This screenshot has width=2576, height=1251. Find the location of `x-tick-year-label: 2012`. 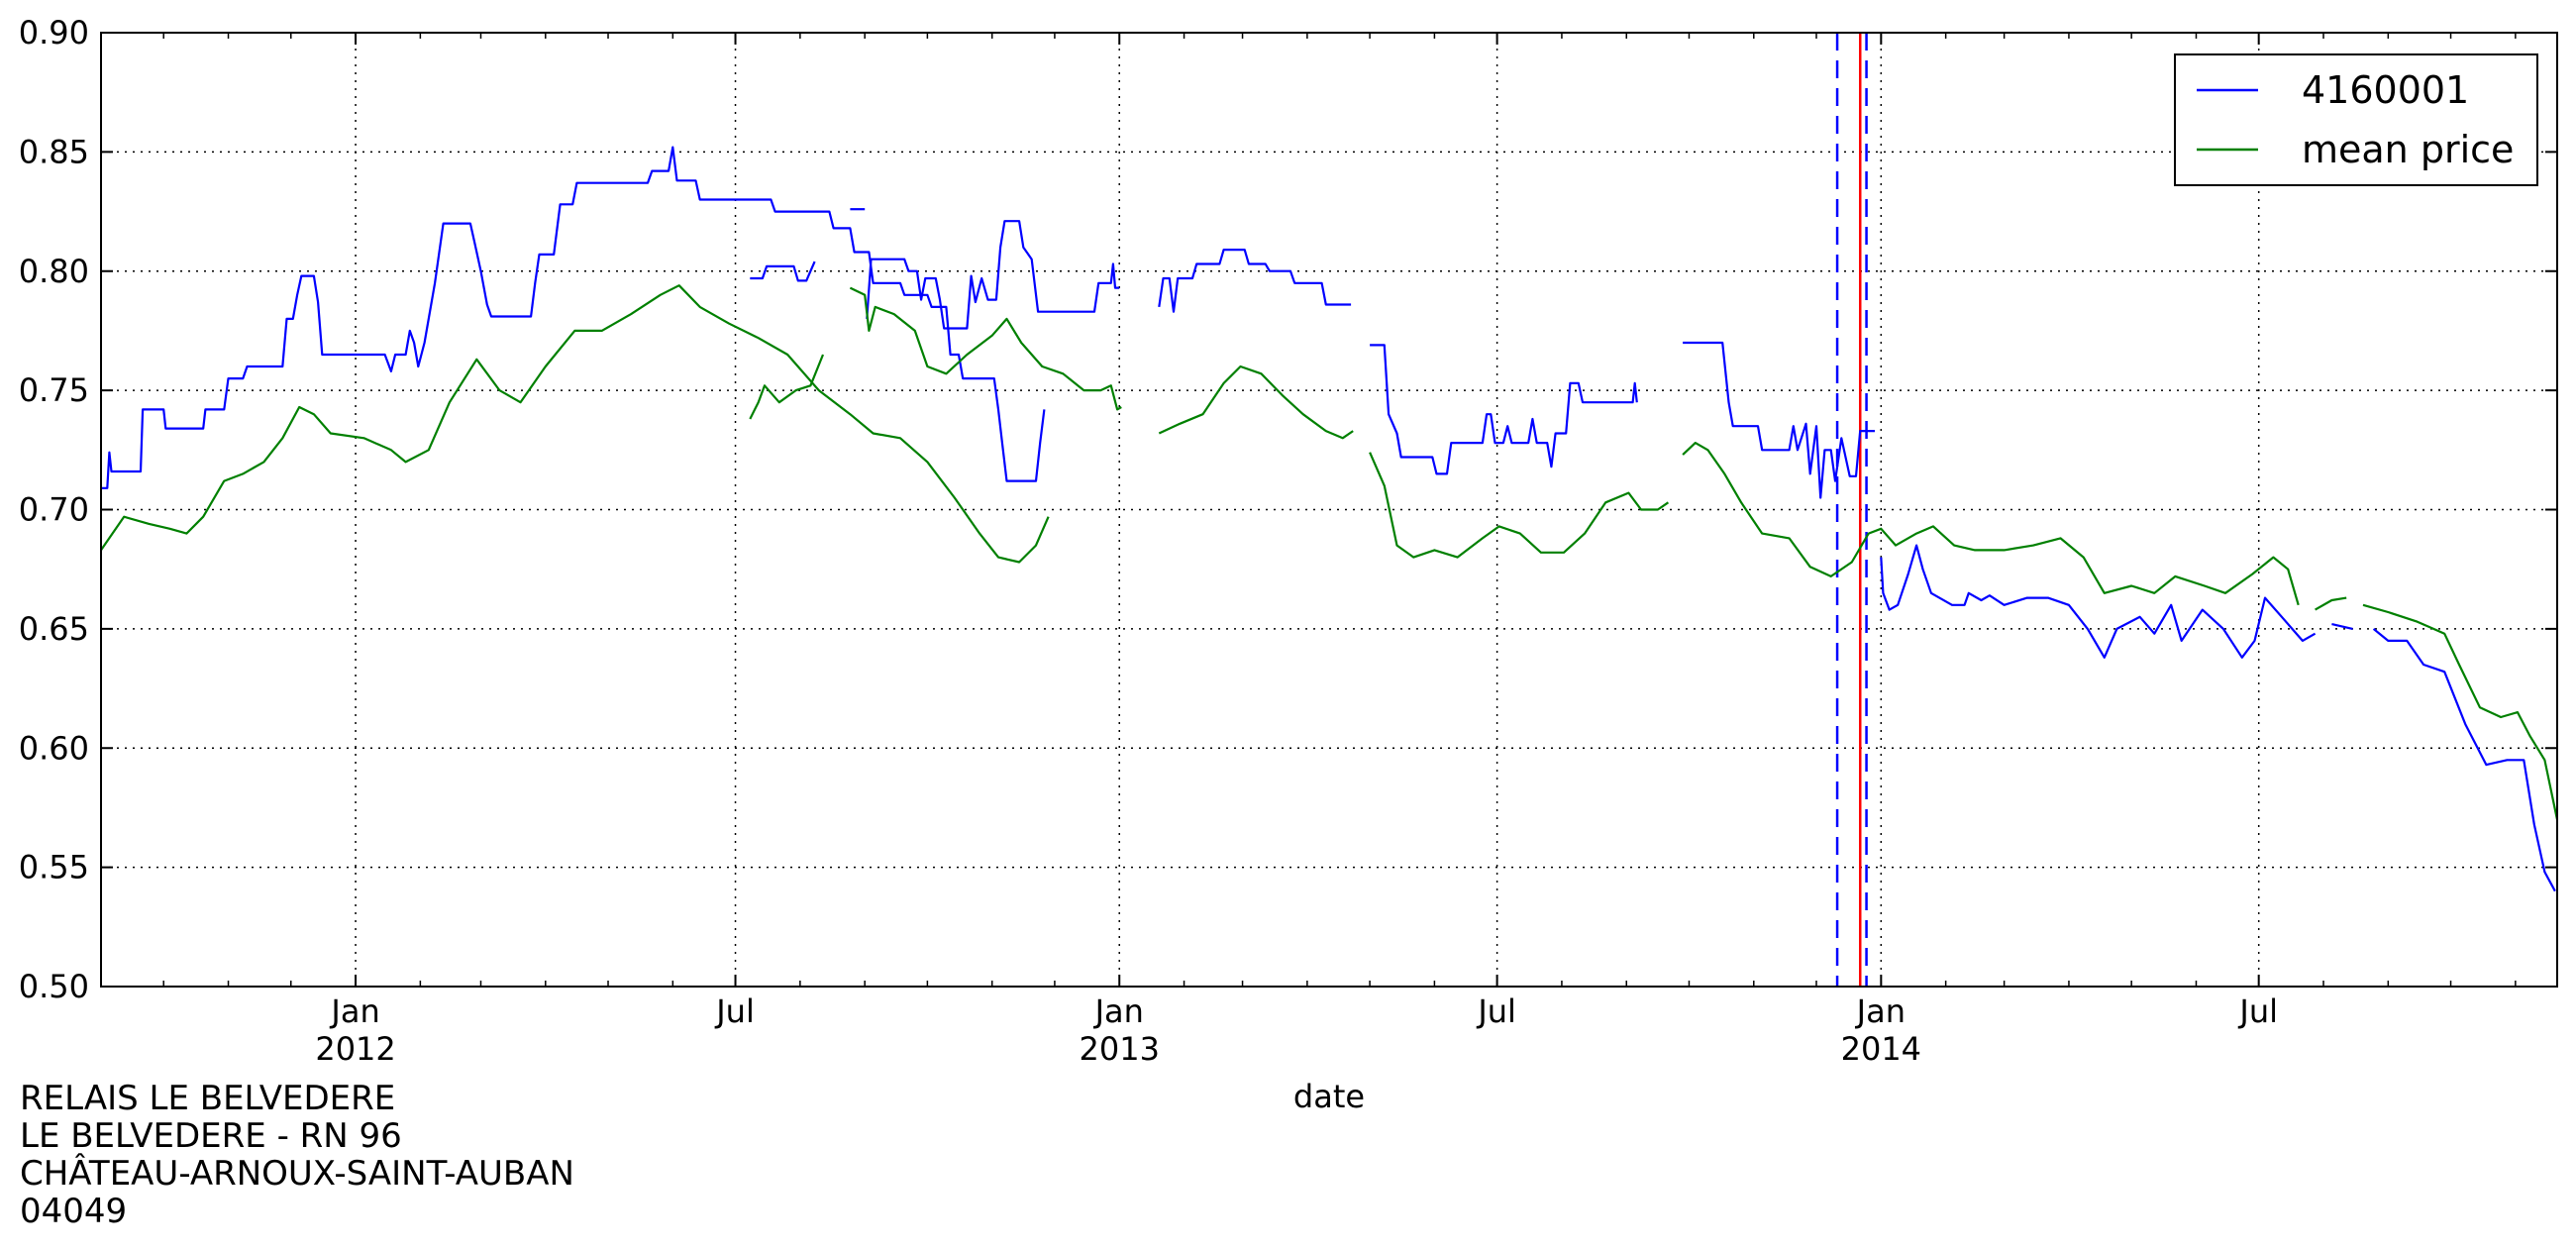

x-tick-year-label: 2012 is located at coordinates (355, 1049).